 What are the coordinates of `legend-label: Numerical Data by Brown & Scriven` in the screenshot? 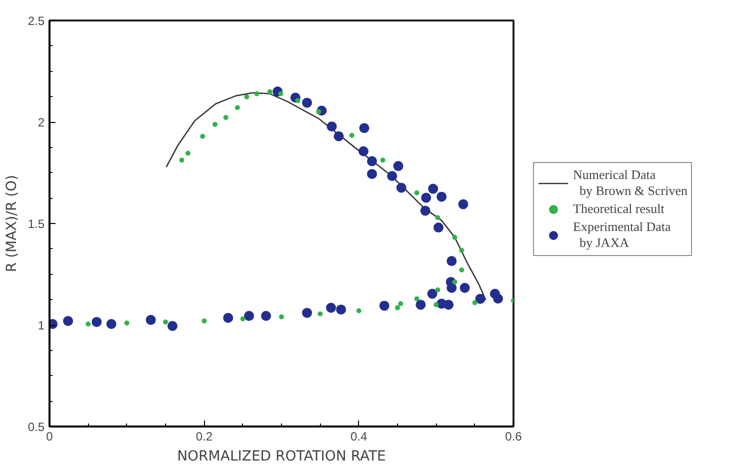 It's located at (630, 183).